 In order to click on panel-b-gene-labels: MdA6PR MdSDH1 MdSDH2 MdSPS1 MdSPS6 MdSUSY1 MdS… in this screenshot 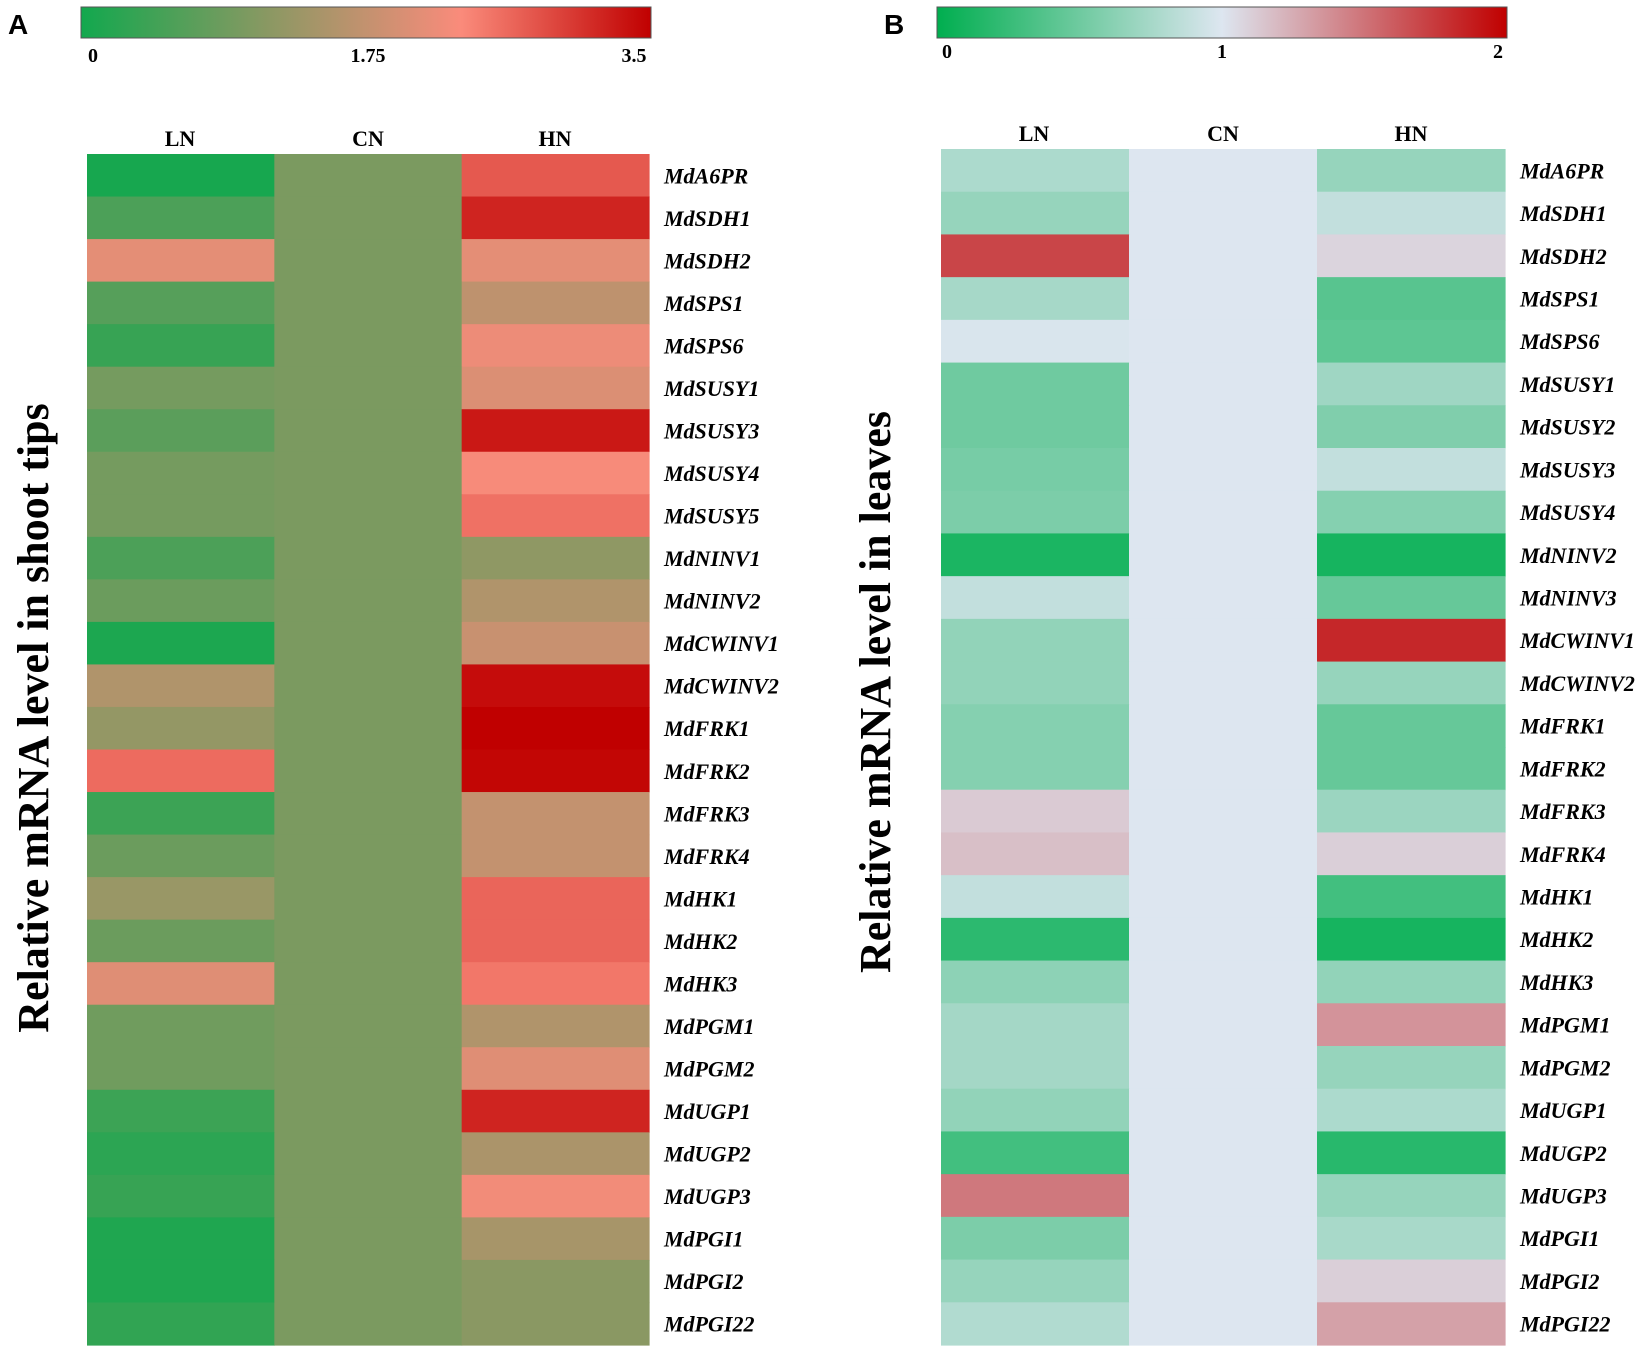, I will do `click(1577, 747)`.